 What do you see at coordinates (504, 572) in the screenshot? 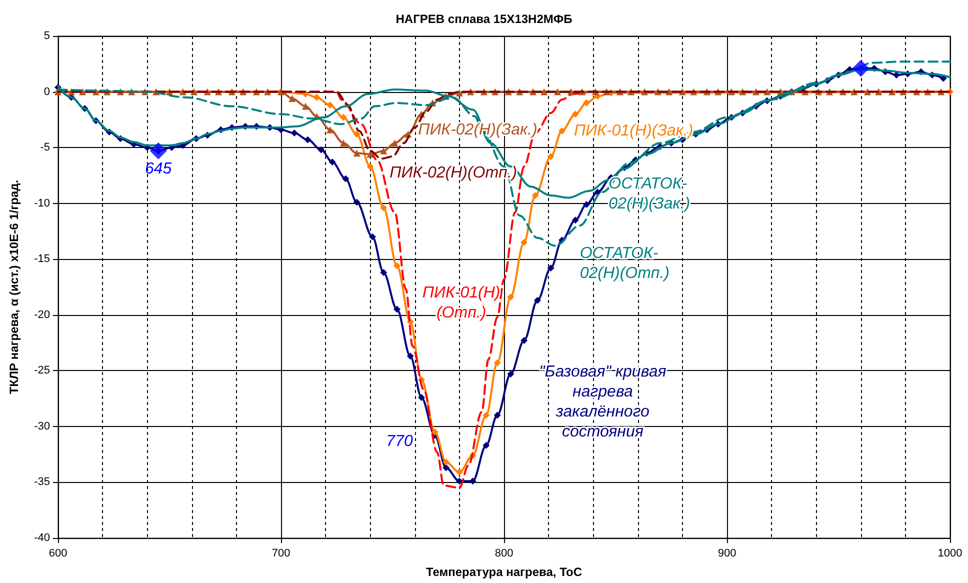
I see `x-axis-title: Температура нагрева, ToC` at bounding box center [504, 572].